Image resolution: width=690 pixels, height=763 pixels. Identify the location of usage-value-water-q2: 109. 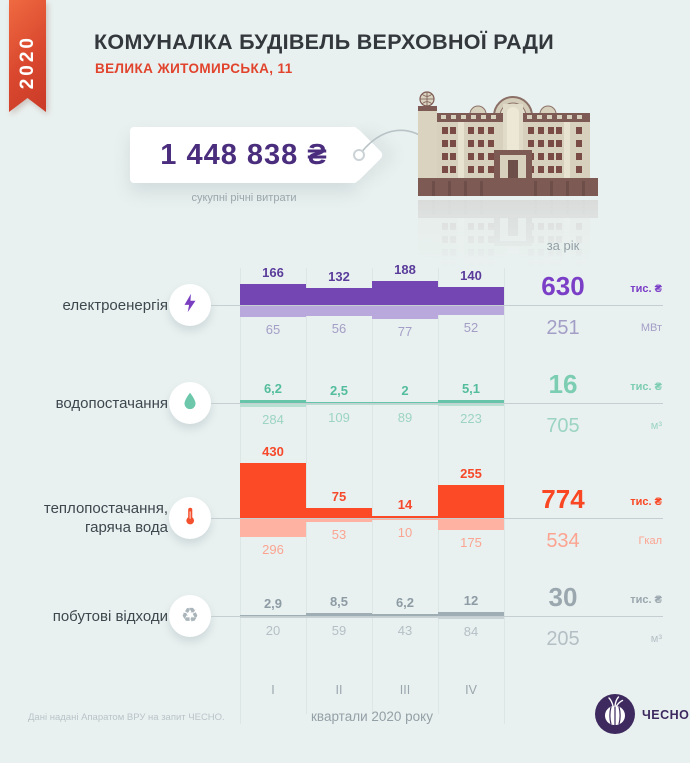
(339, 417).